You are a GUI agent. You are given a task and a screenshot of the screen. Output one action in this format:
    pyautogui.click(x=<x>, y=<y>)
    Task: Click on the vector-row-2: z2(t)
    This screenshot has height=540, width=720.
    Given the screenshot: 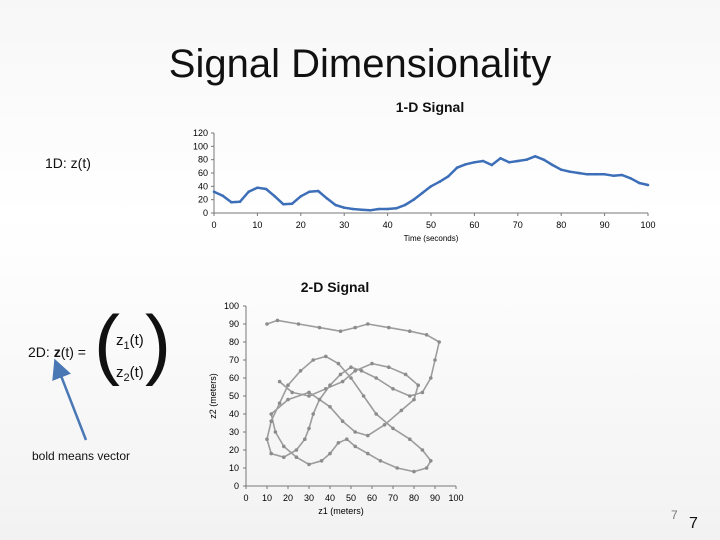 What is the action you would take?
    pyautogui.click(x=130, y=374)
    